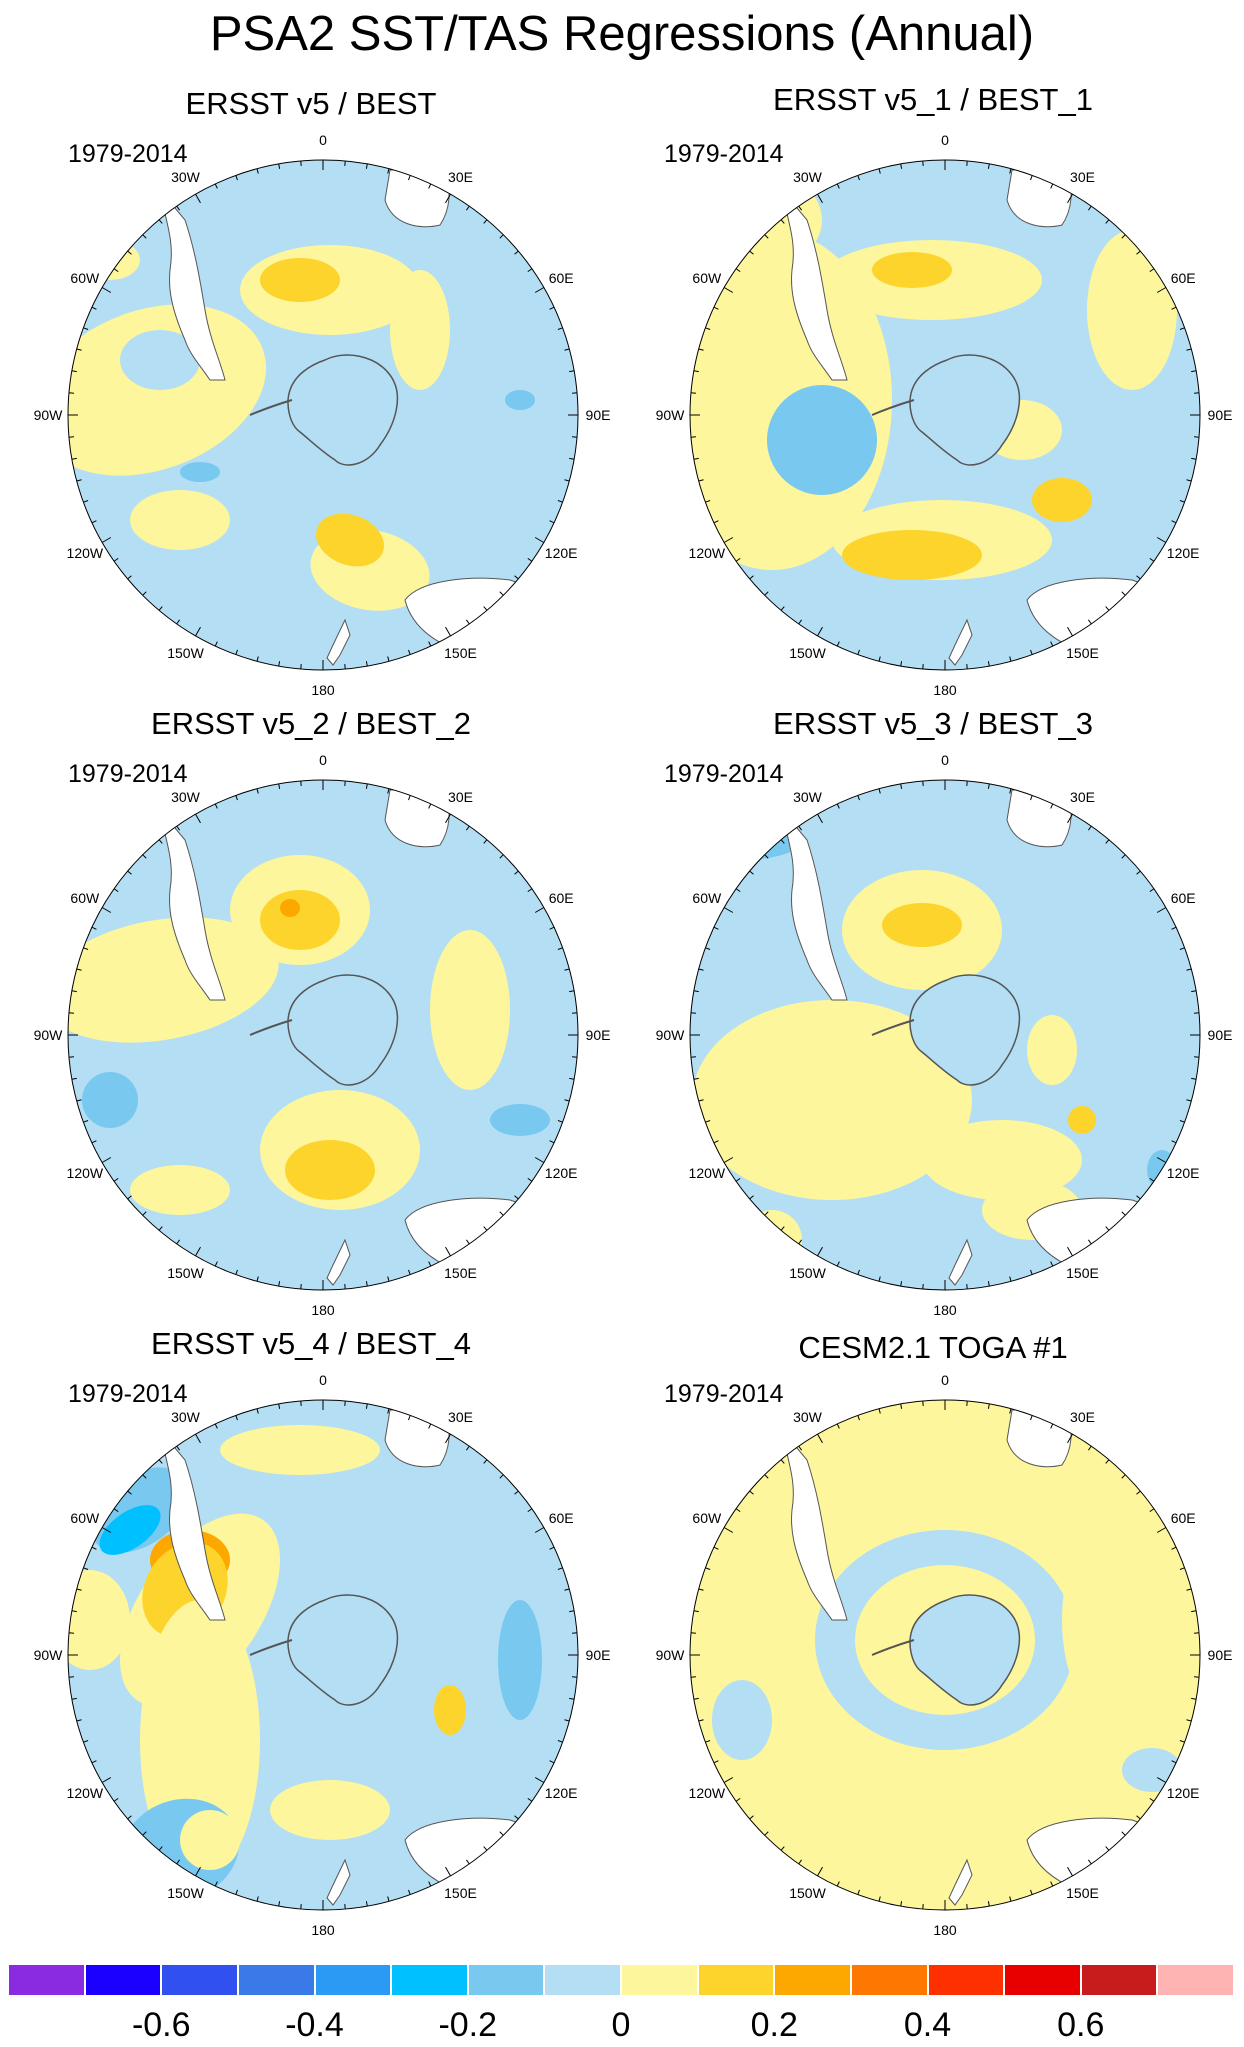  I want to click on new-zealand-coastline, so click(338, 642).